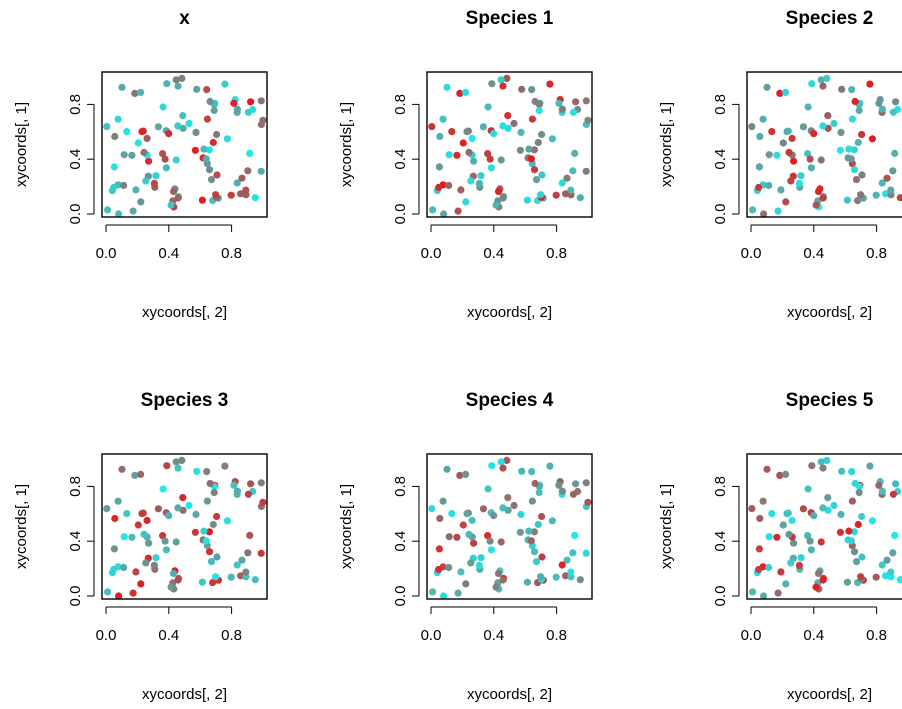  Describe the element at coordinates (876, 253) in the screenshot. I see `x-tick-label: 0.8` at that location.